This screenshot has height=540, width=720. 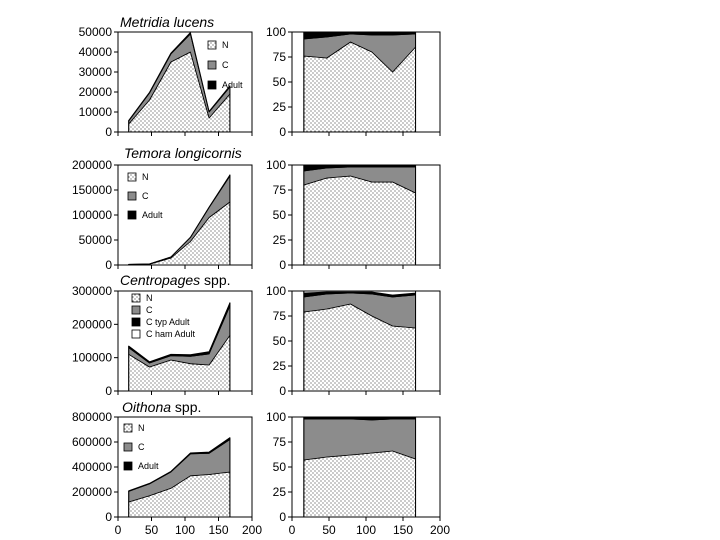 What do you see at coordinates (92, 467) in the screenshot?
I see `y-tick-label: 400000` at bounding box center [92, 467].